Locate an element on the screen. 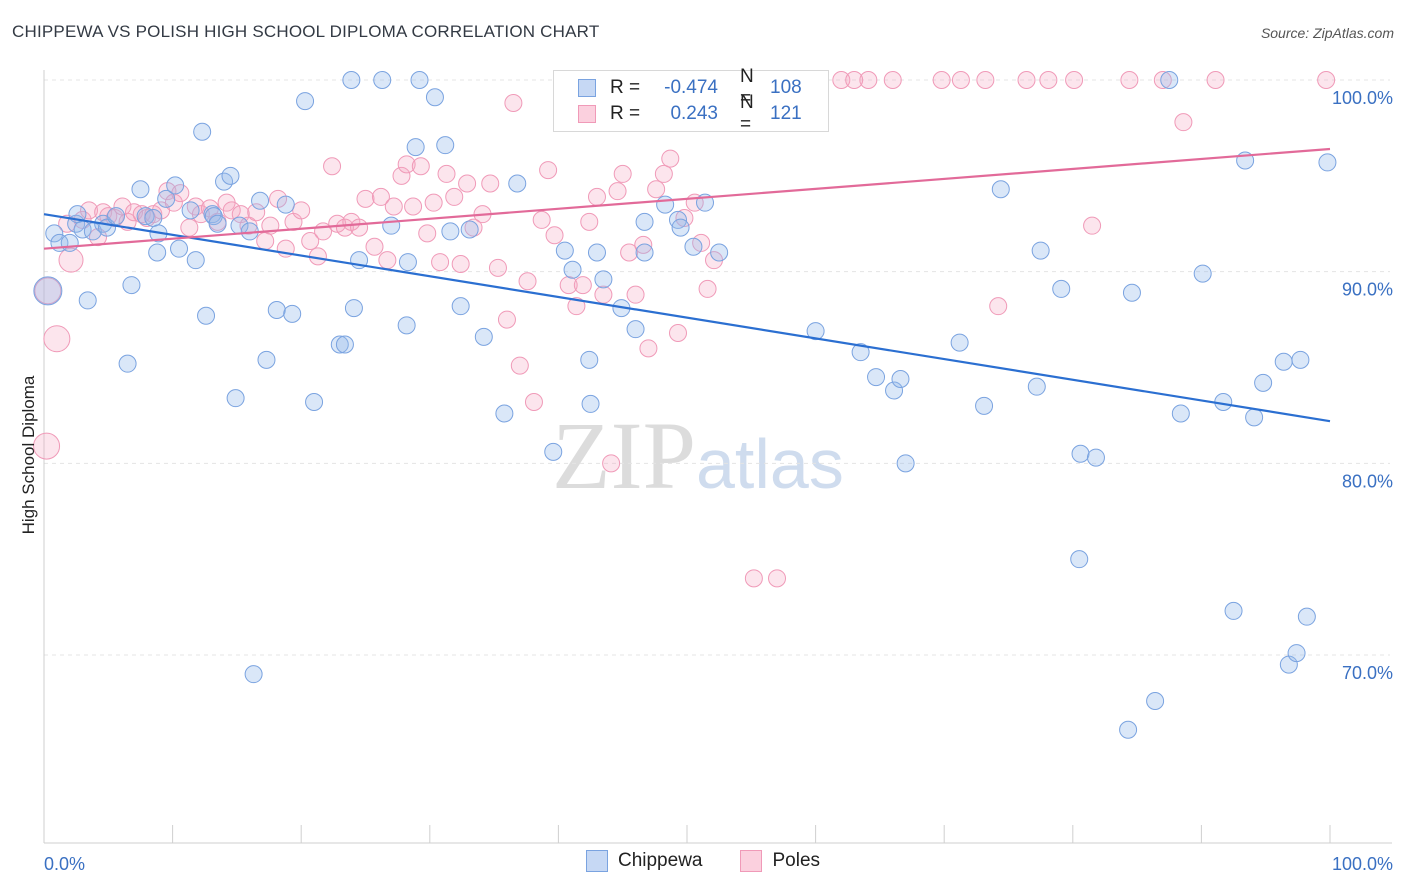  y-tick-label: 90.0% is located at coordinates (1367, 290).